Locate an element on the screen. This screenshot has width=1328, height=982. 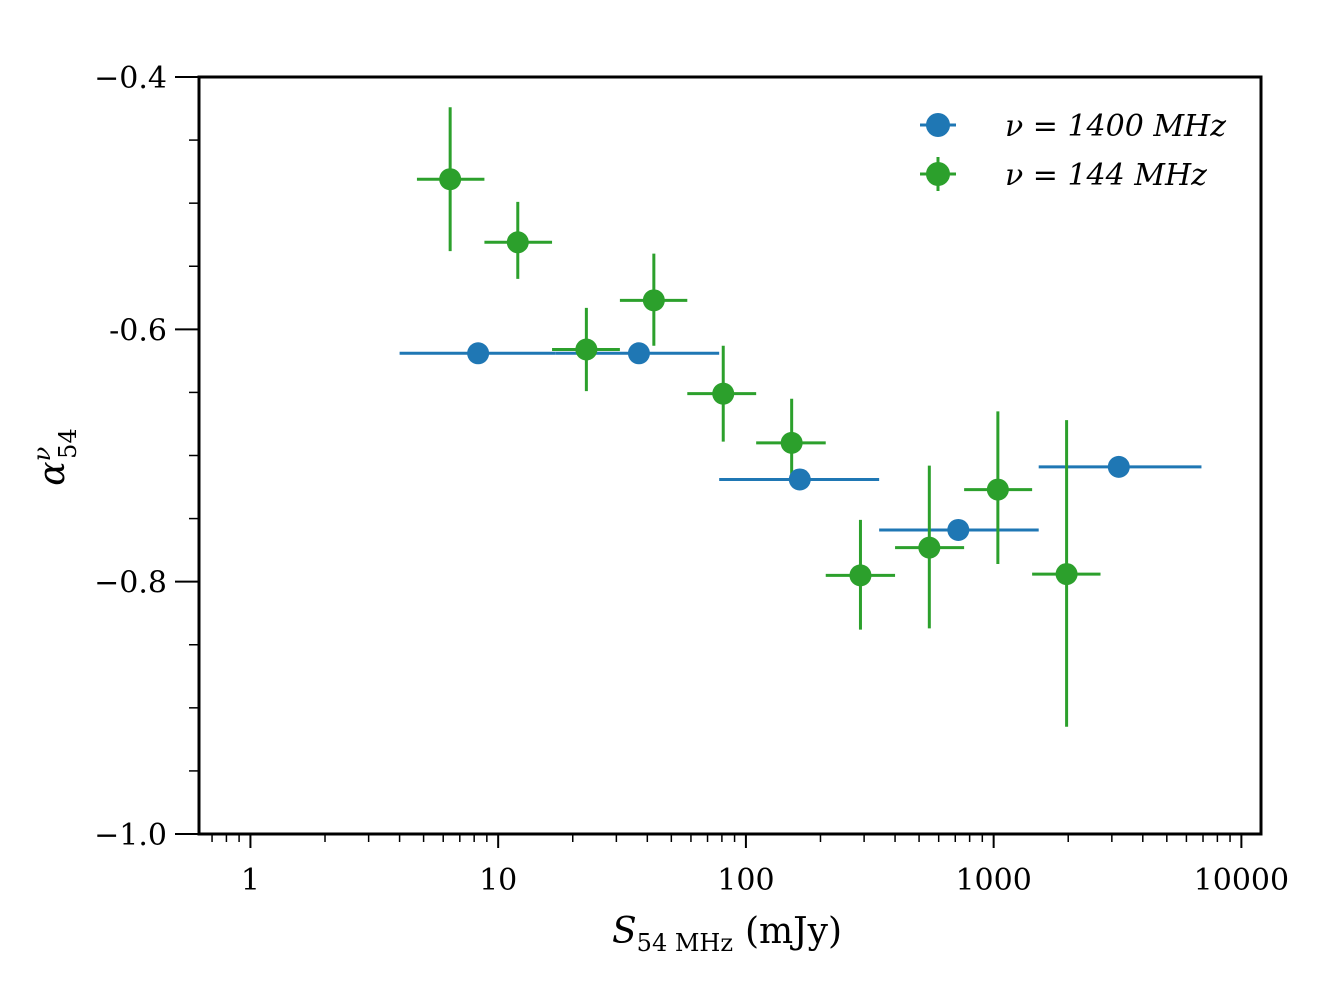
legend-marker-144mhz is located at coordinates (938, 174).